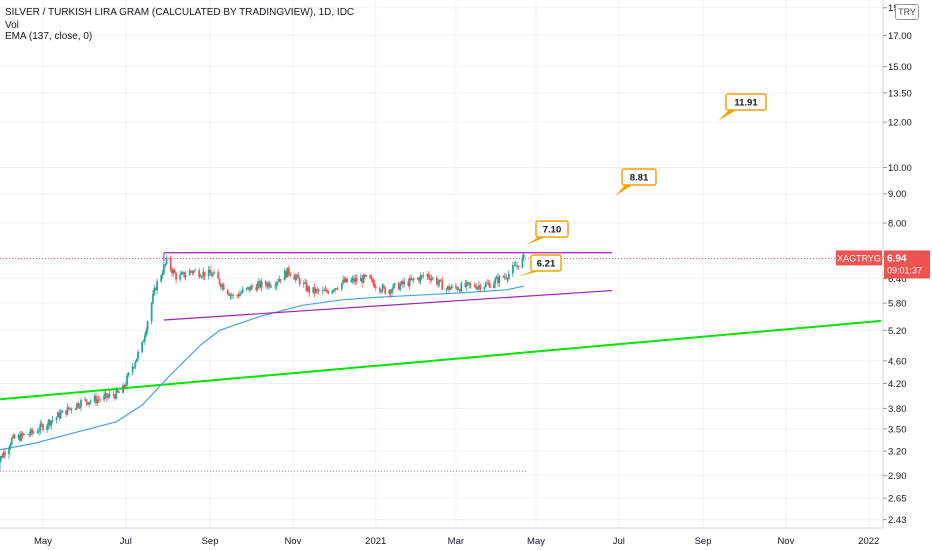  I want to click on time-tick-label: May, so click(43, 541).